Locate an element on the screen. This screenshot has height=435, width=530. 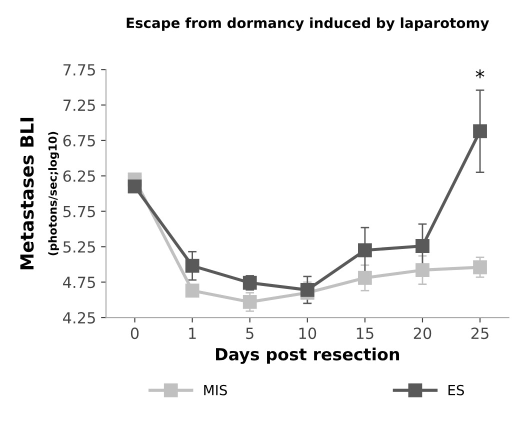
annotation: * is located at coordinates (480, 73).